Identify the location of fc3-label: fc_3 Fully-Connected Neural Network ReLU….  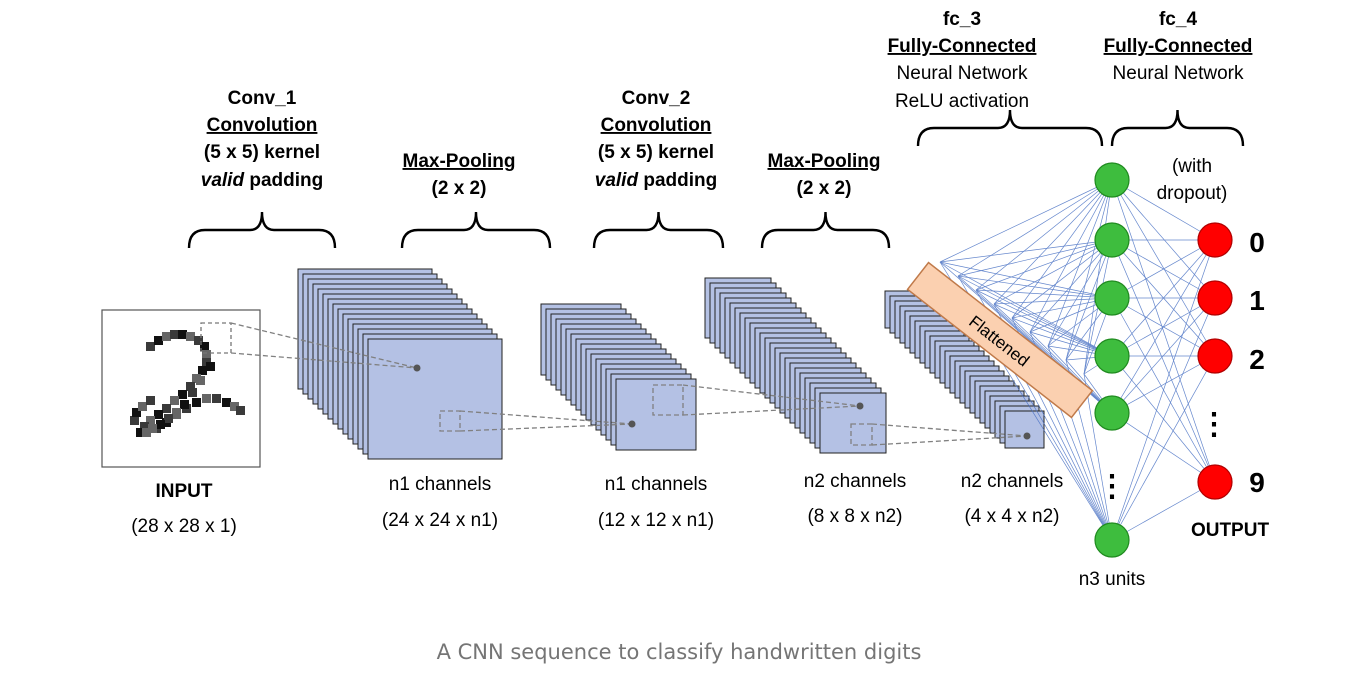
(962, 60).